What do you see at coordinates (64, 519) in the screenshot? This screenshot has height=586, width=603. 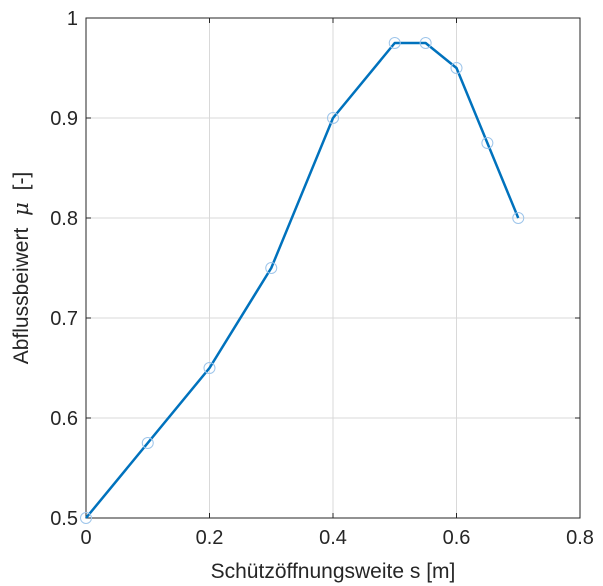 I see `y-tick-label: 0.5` at bounding box center [64, 519].